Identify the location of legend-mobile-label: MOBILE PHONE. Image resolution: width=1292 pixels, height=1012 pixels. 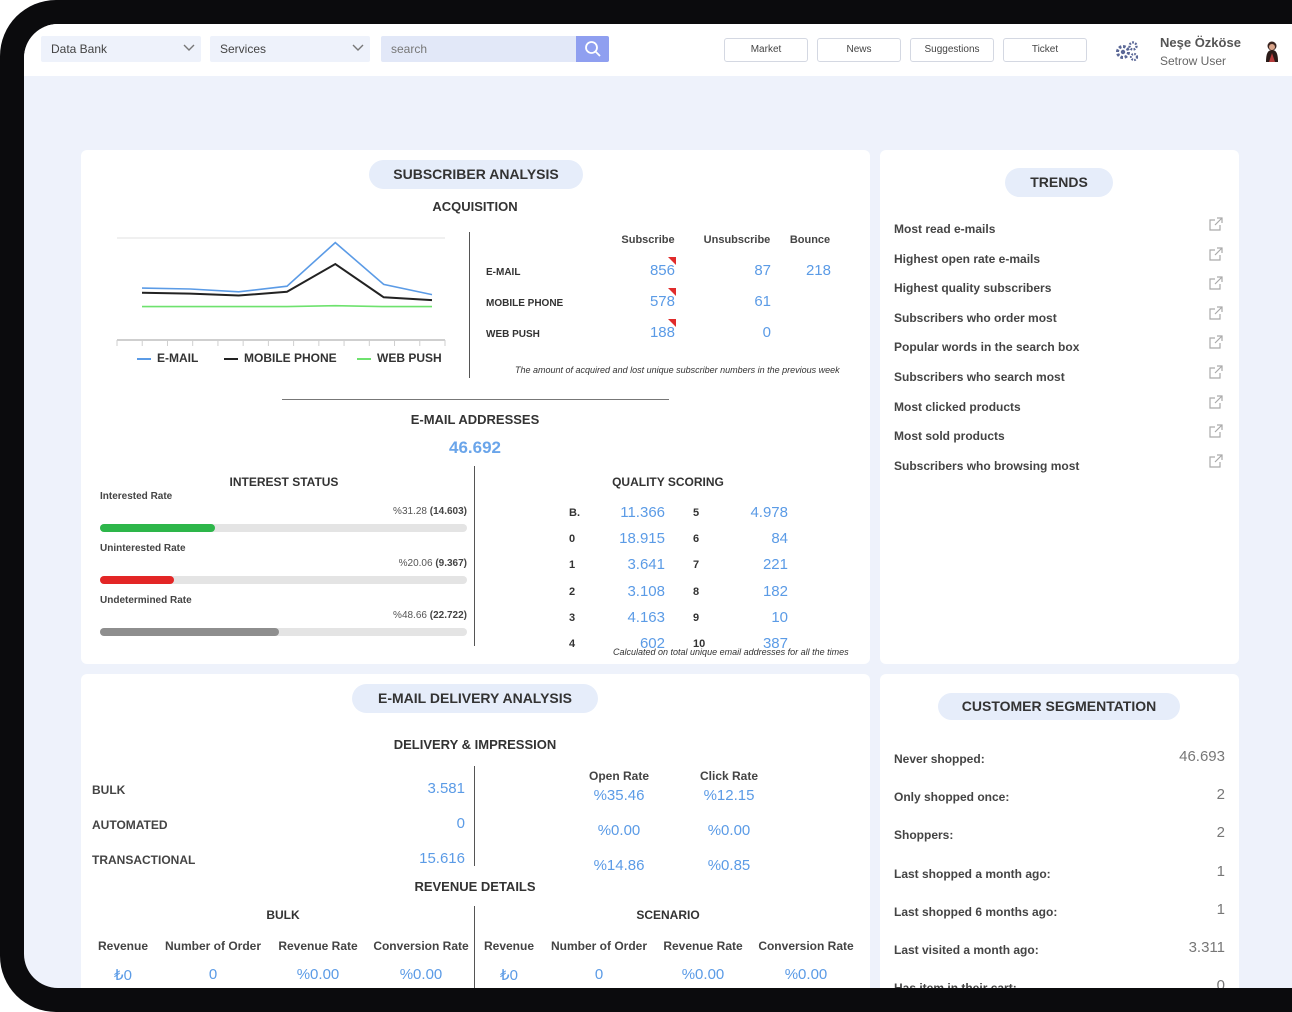
(290, 358).